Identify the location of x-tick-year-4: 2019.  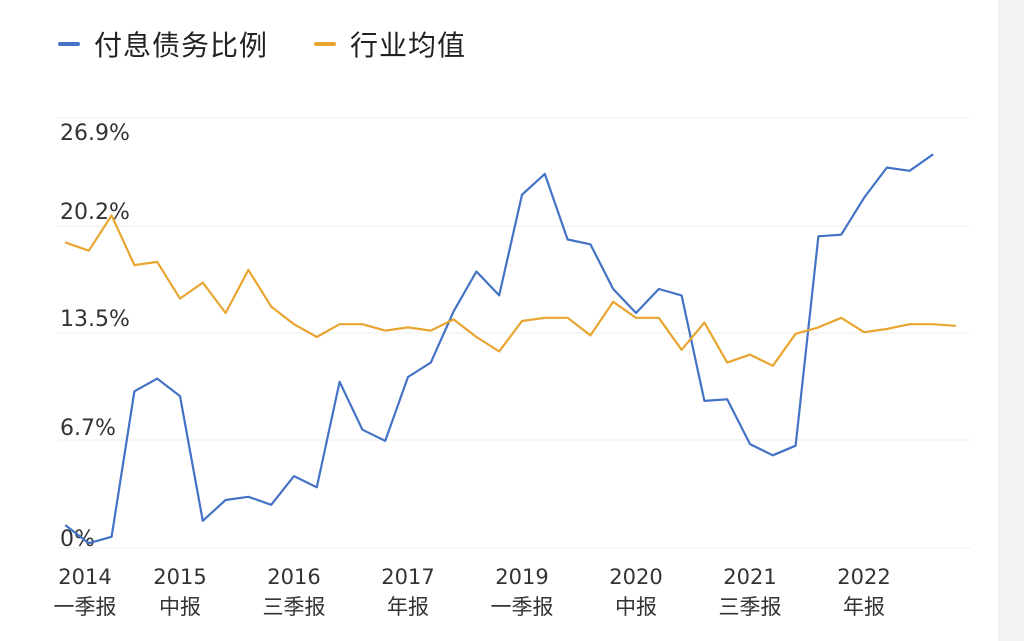
(521, 577).